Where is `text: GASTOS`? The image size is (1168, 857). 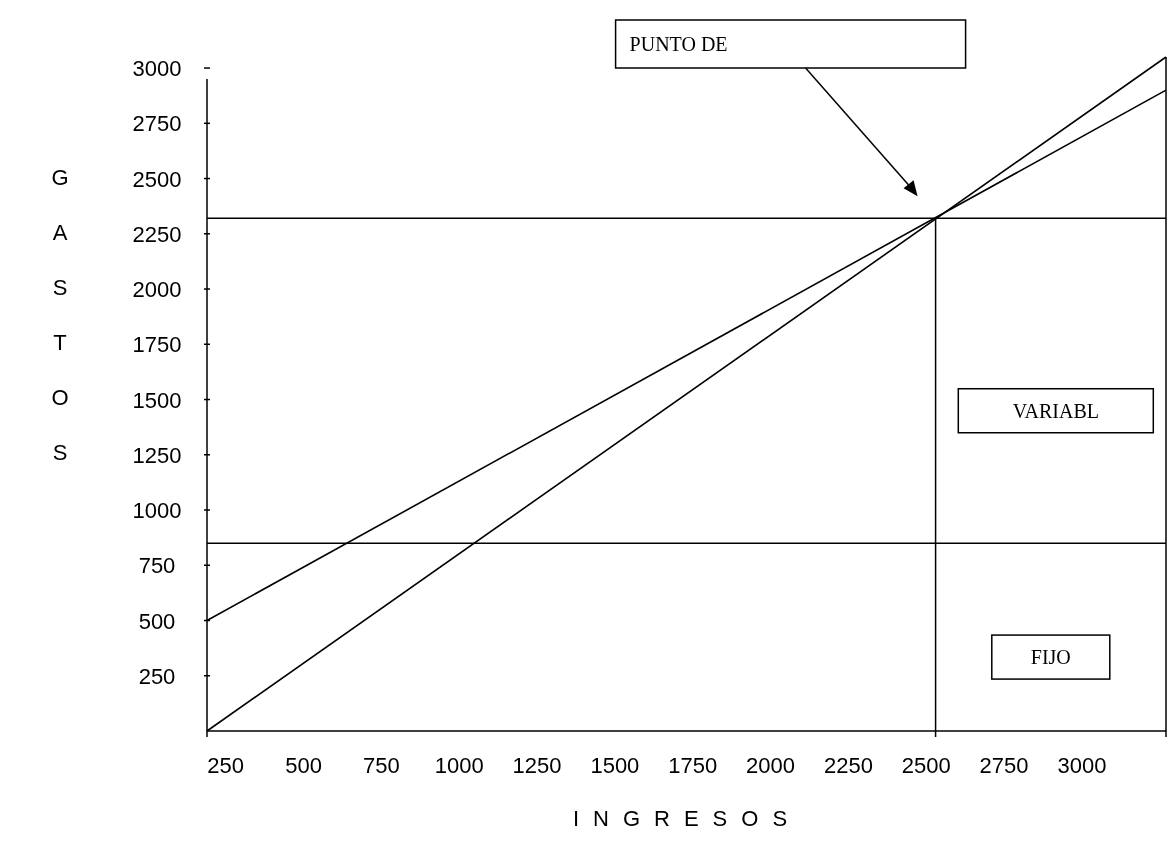 text: GASTOS is located at coordinates (60, 315).